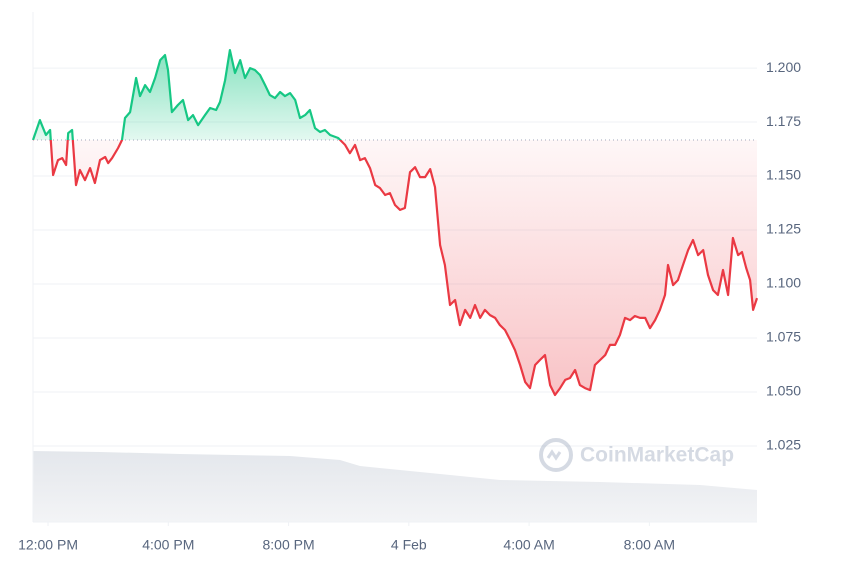 The height and width of the screenshot is (567, 850). What do you see at coordinates (783, 391) in the screenshot?
I see `y-tick-label: 1.050` at bounding box center [783, 391].